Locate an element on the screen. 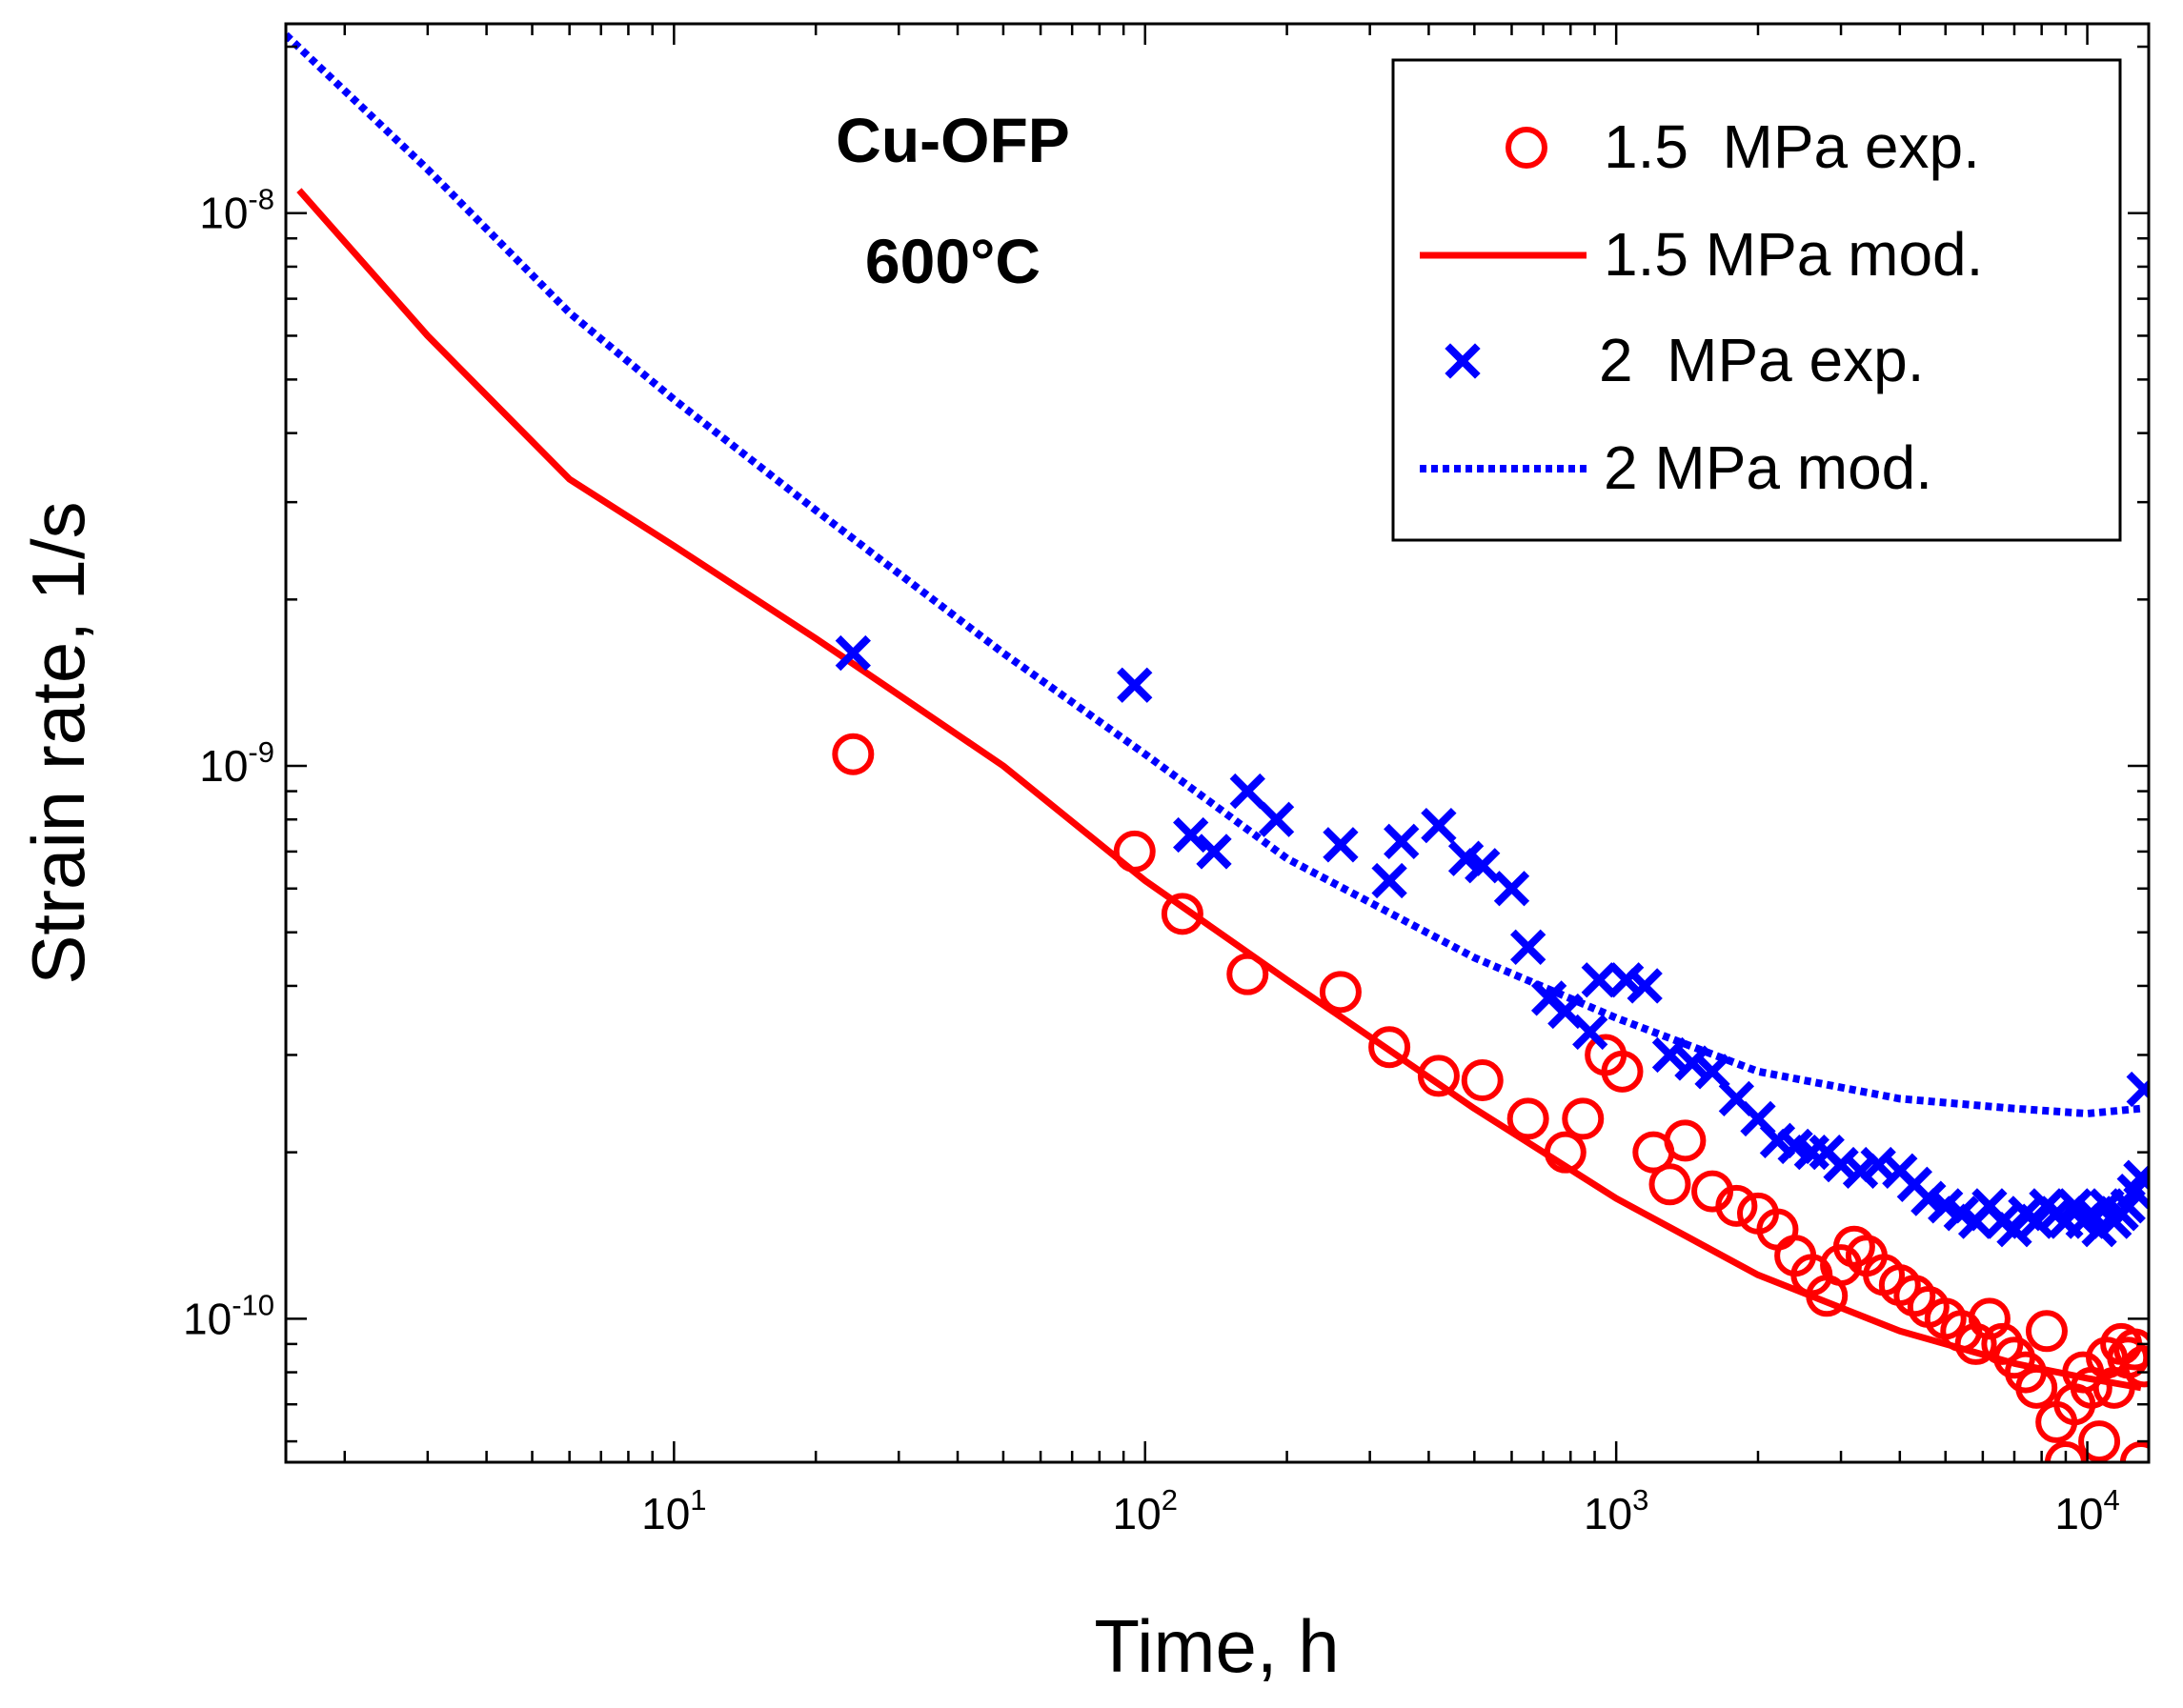 This screenshot has height=1708, width=2183. annotation: Cu-OFP 600°C is located at coordinates (953, 201).